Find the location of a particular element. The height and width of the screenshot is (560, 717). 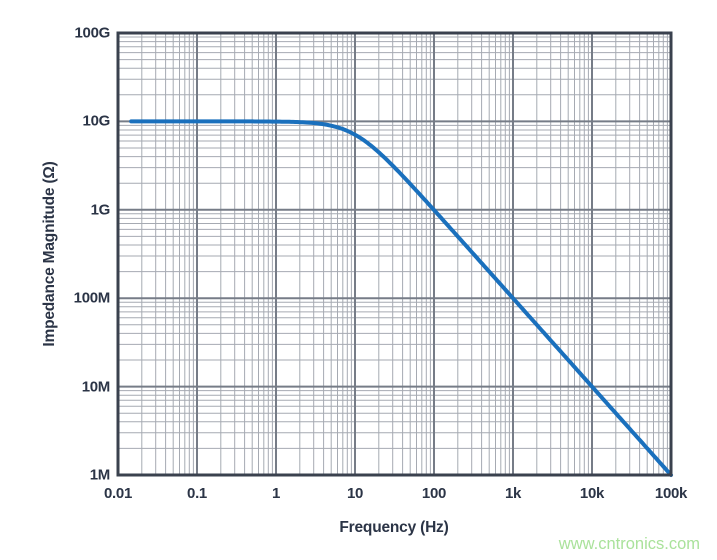

y-tick-label: 1G is located at coordinates (100, 210).